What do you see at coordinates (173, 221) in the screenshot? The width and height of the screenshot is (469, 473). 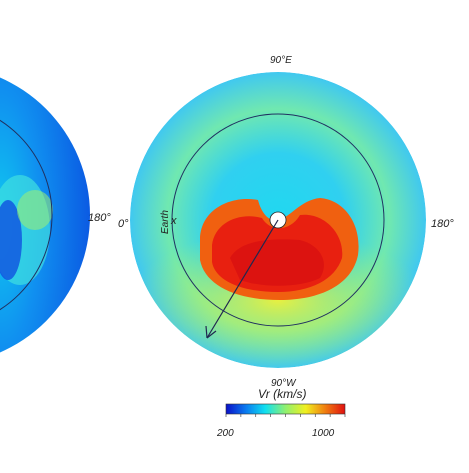 I see `earth-marker: x` at bounding box center [173, 221].